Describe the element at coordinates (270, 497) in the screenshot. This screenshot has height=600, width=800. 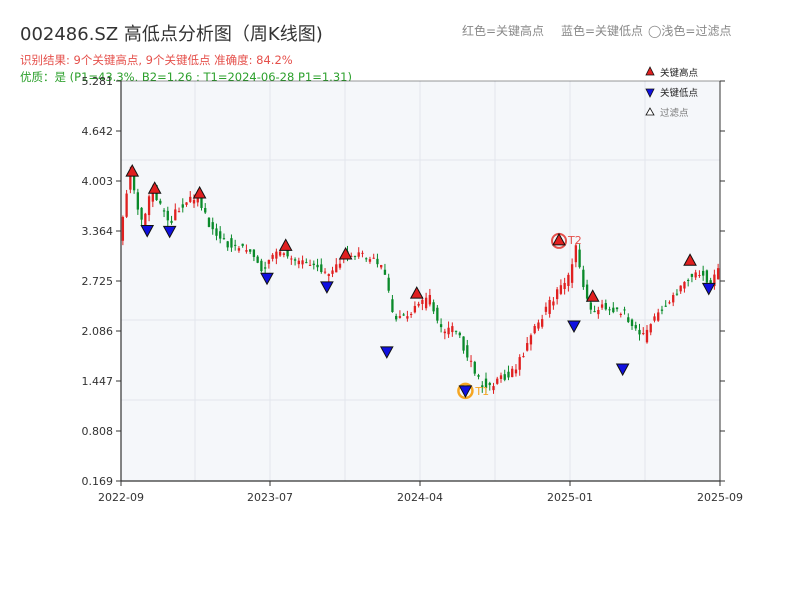
I see `x-tick-label: 2023-07` at that location.